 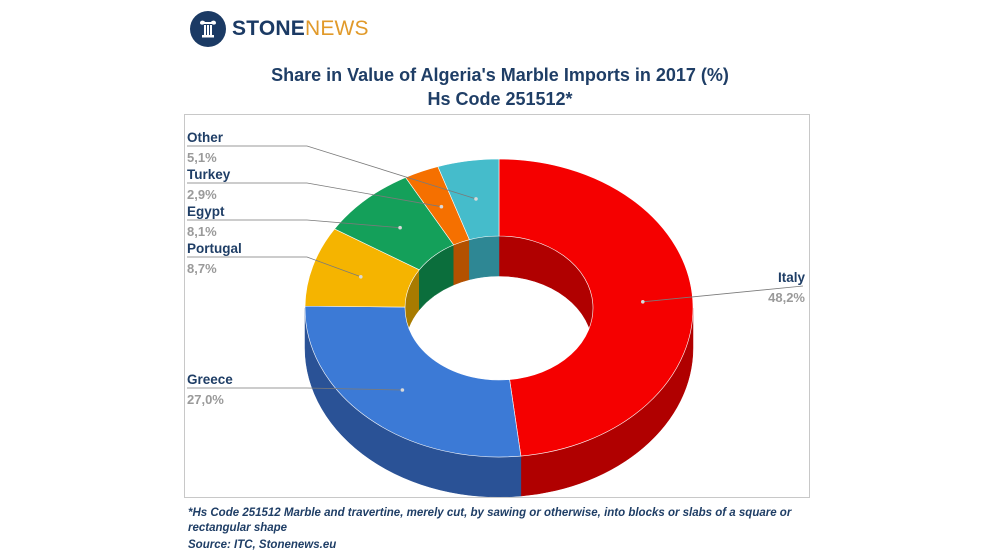 I want to click on leader-dot-greece, so click(x=402, y=390).